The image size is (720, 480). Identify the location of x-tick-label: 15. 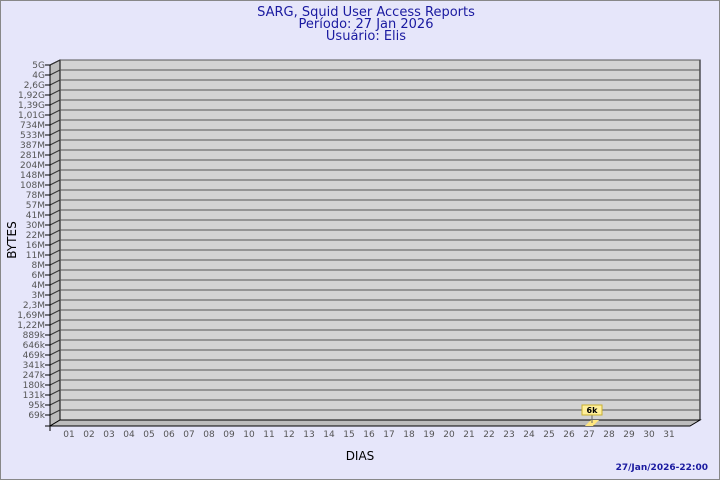
(348, 435).